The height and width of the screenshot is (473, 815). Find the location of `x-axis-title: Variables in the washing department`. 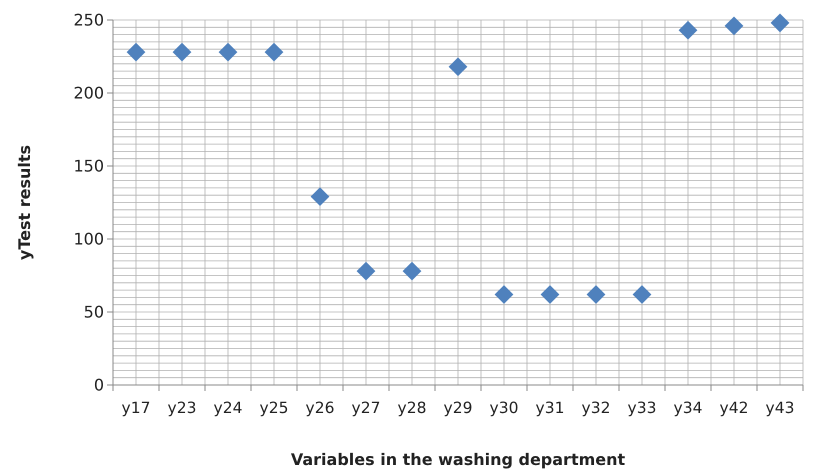

x-axis-title: Variables in the washing department is located at coordinates (458, 459).